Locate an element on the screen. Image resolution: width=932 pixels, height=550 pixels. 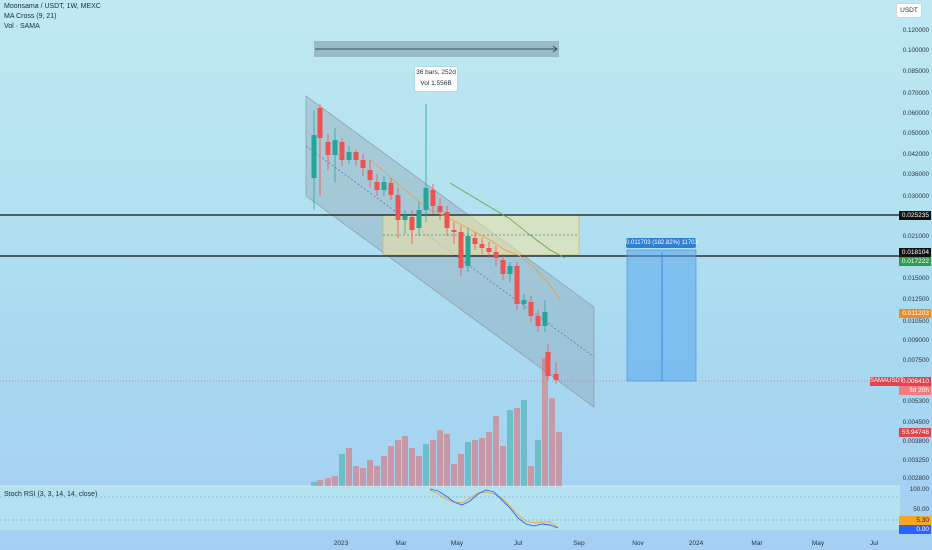
price-tick: 0.010500 is located at coordinates (915, 321).